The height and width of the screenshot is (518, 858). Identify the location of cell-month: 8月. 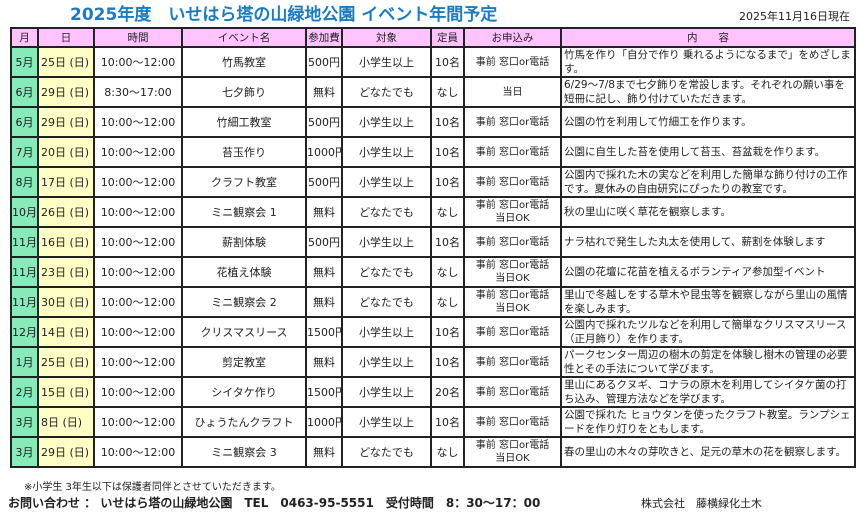
(24, 182).